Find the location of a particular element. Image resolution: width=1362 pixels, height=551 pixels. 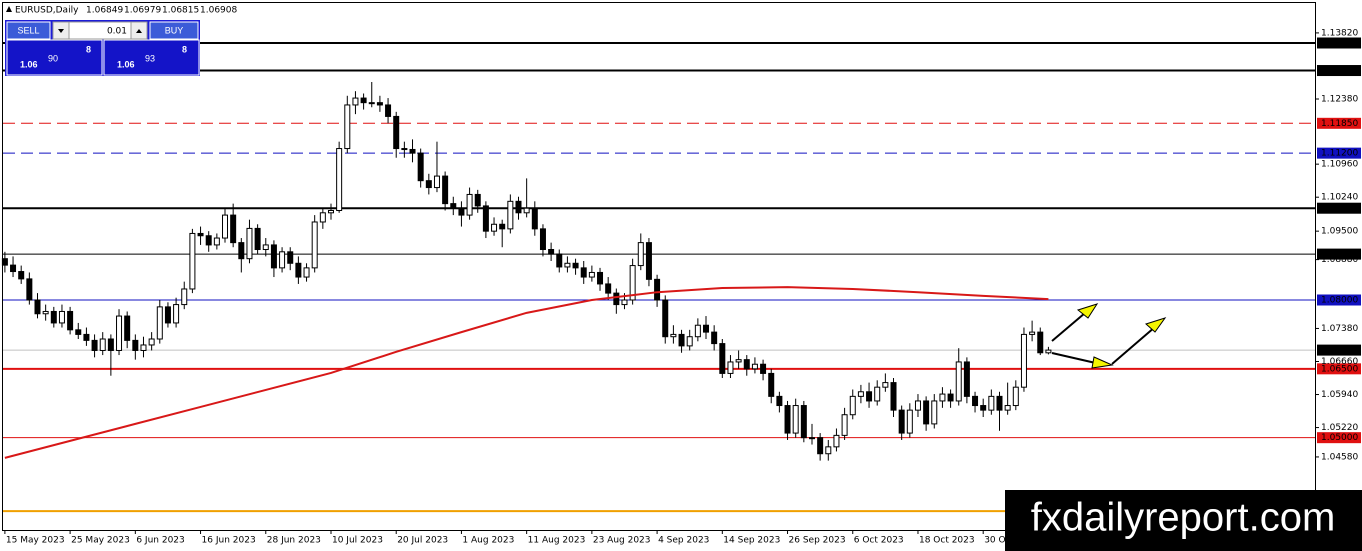

close-value: 1.06908 is located at coordinates (218, 11).